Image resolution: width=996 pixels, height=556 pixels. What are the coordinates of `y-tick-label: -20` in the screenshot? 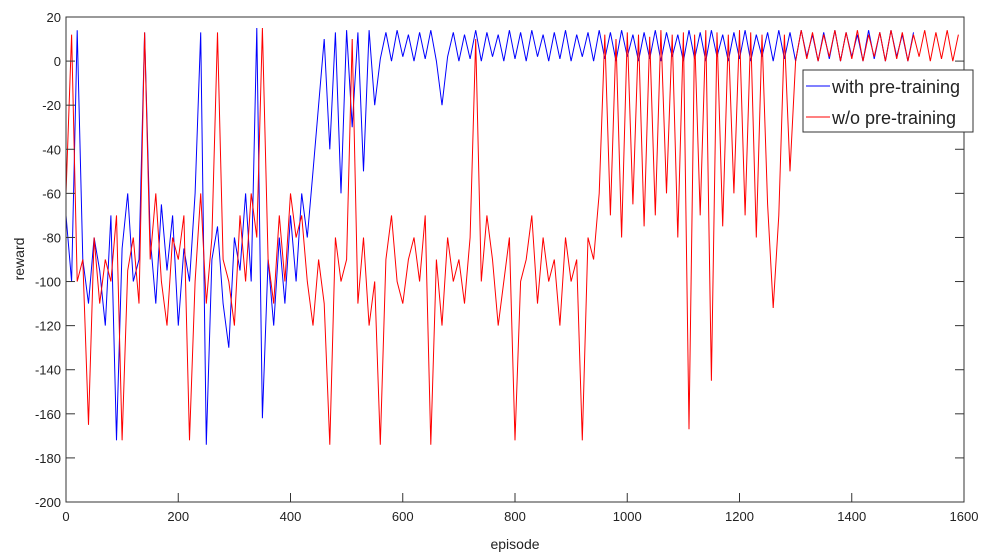 It's located at (51, 105).